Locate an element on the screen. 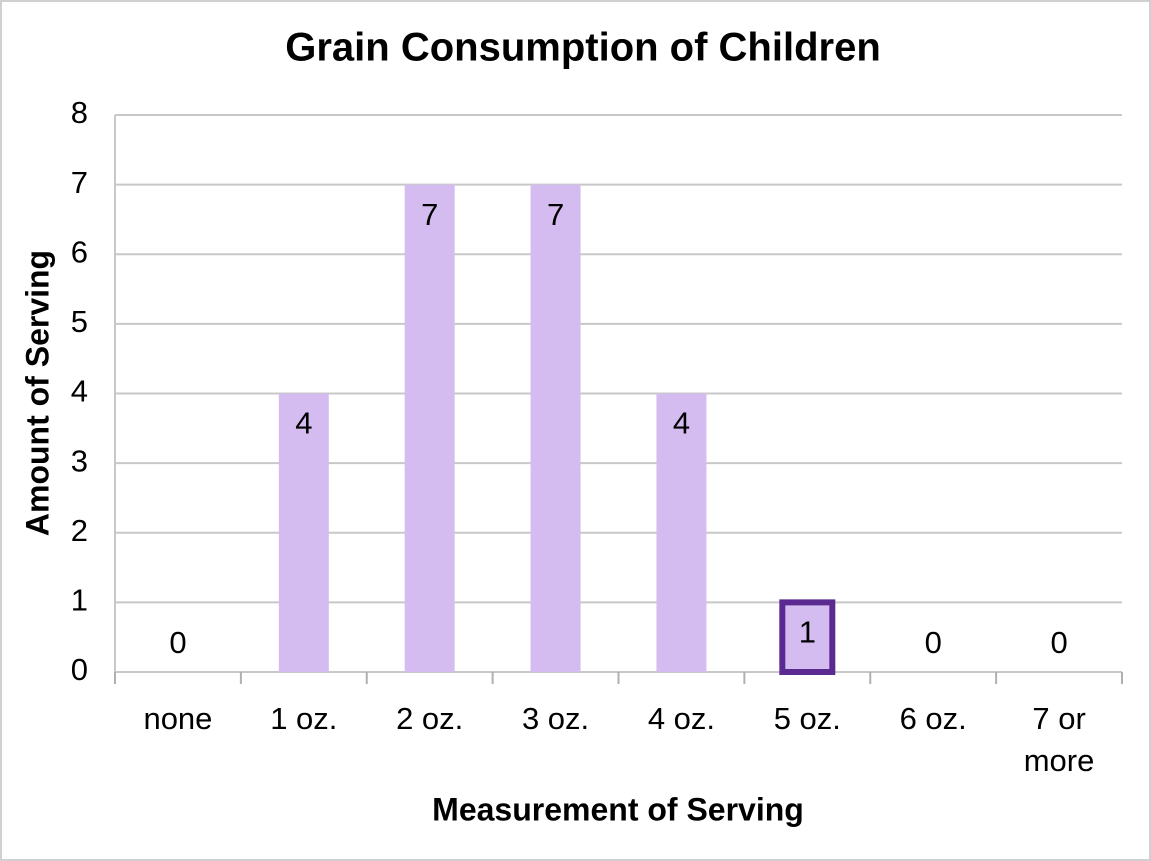 The image size is (1151, 861). x-tick-label: 1 oz. is located at coordinates (304, 718).